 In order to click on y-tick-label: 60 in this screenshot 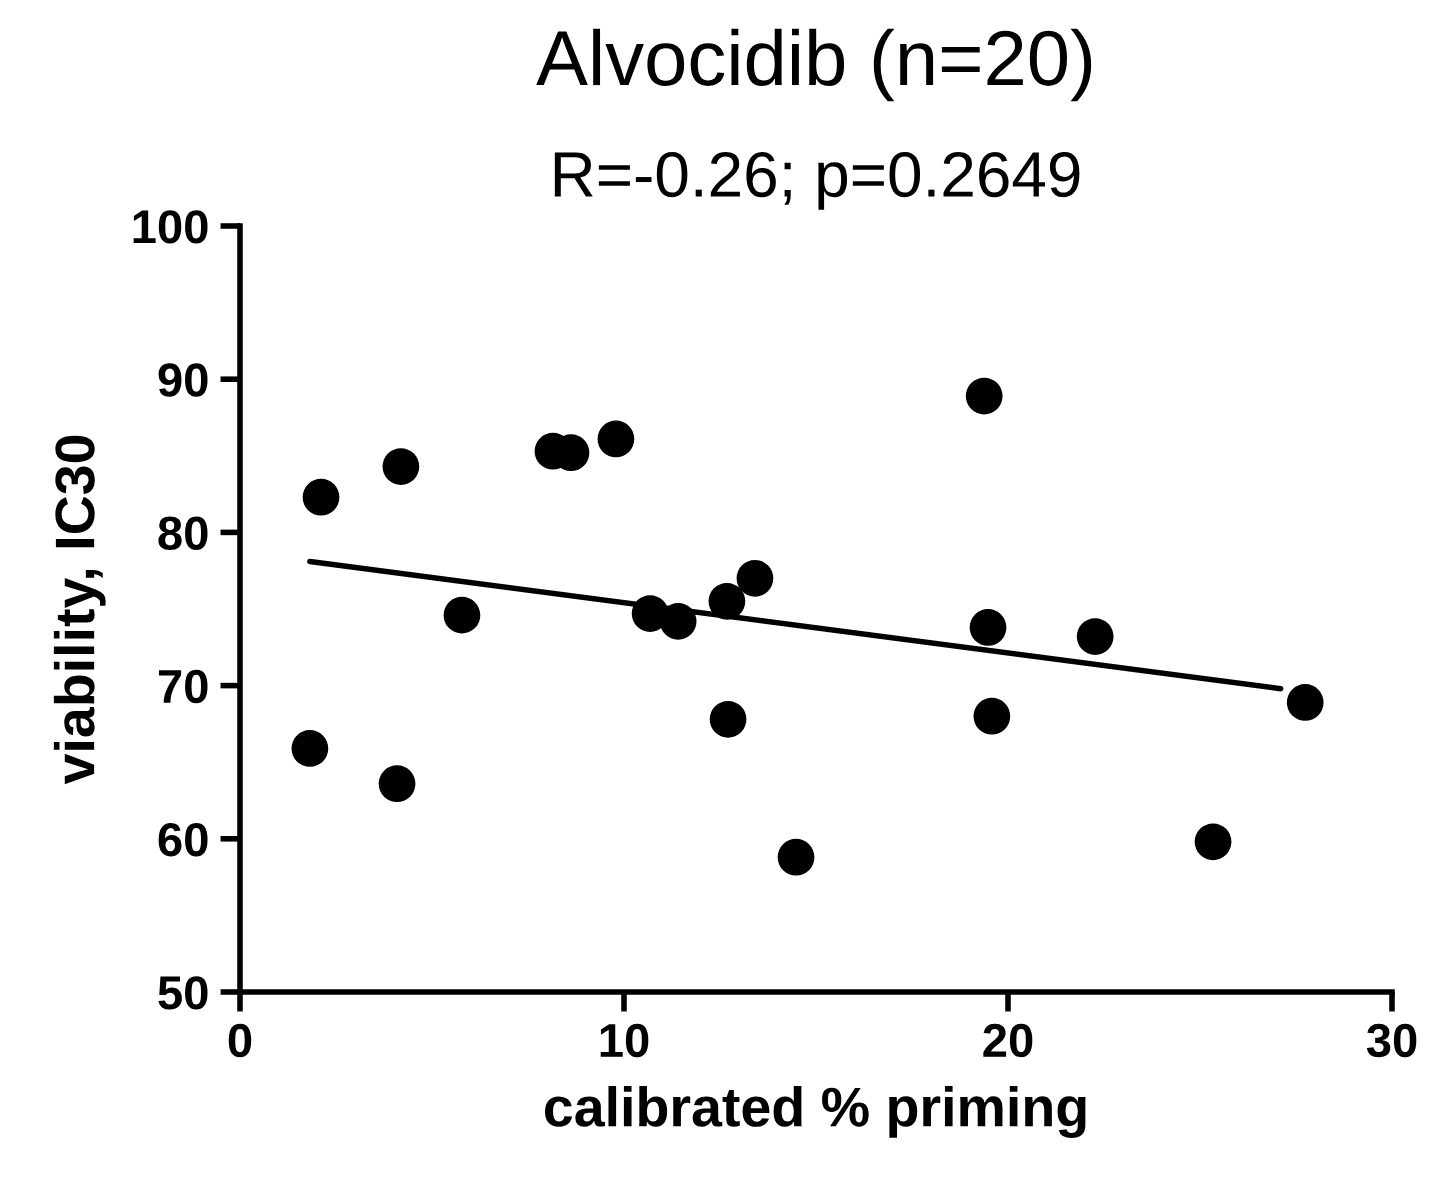, I will do `click(183, 839)`.